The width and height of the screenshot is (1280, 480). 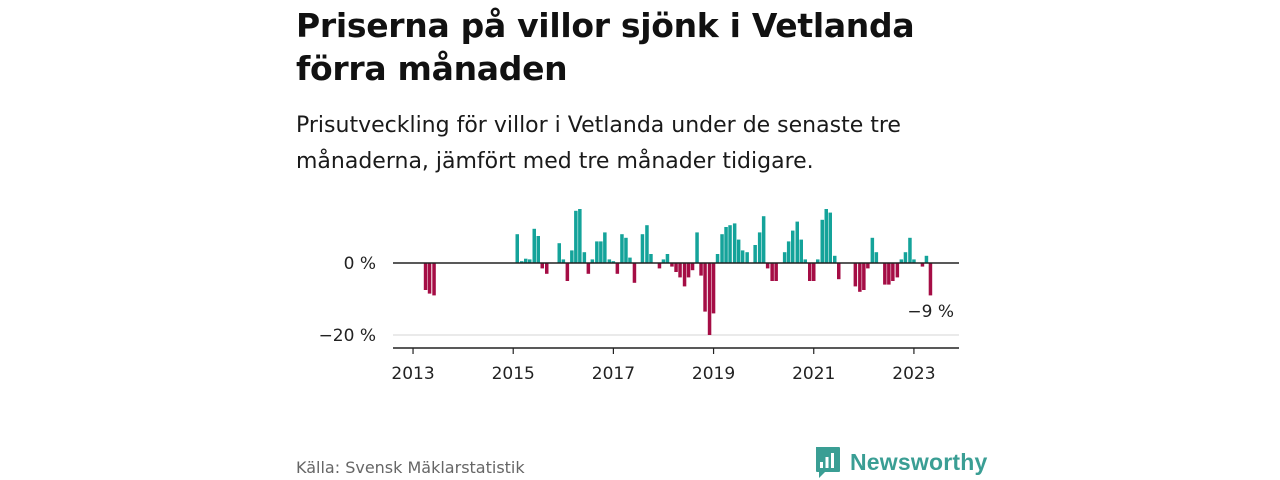 I want to click on x-tick-label: 2015, so click(x=513, y=374).